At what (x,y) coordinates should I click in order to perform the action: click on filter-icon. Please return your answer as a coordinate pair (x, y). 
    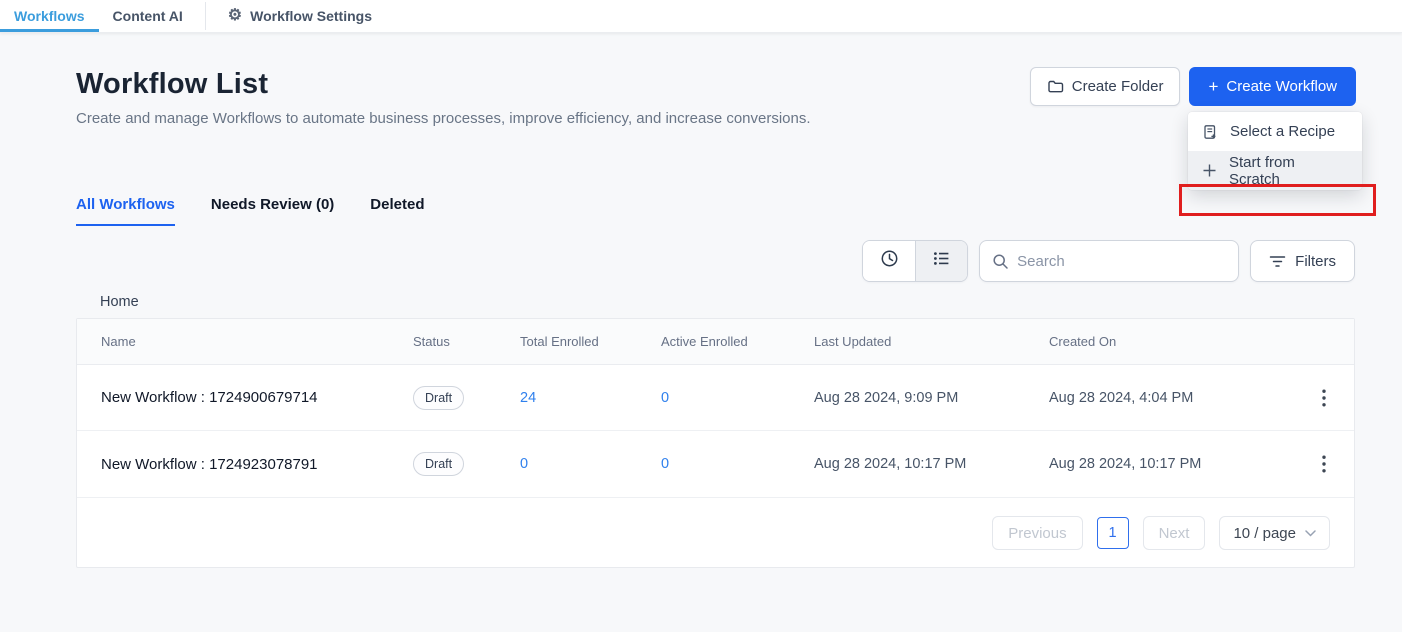
    Looking at the image, I should click on (1277, 261).